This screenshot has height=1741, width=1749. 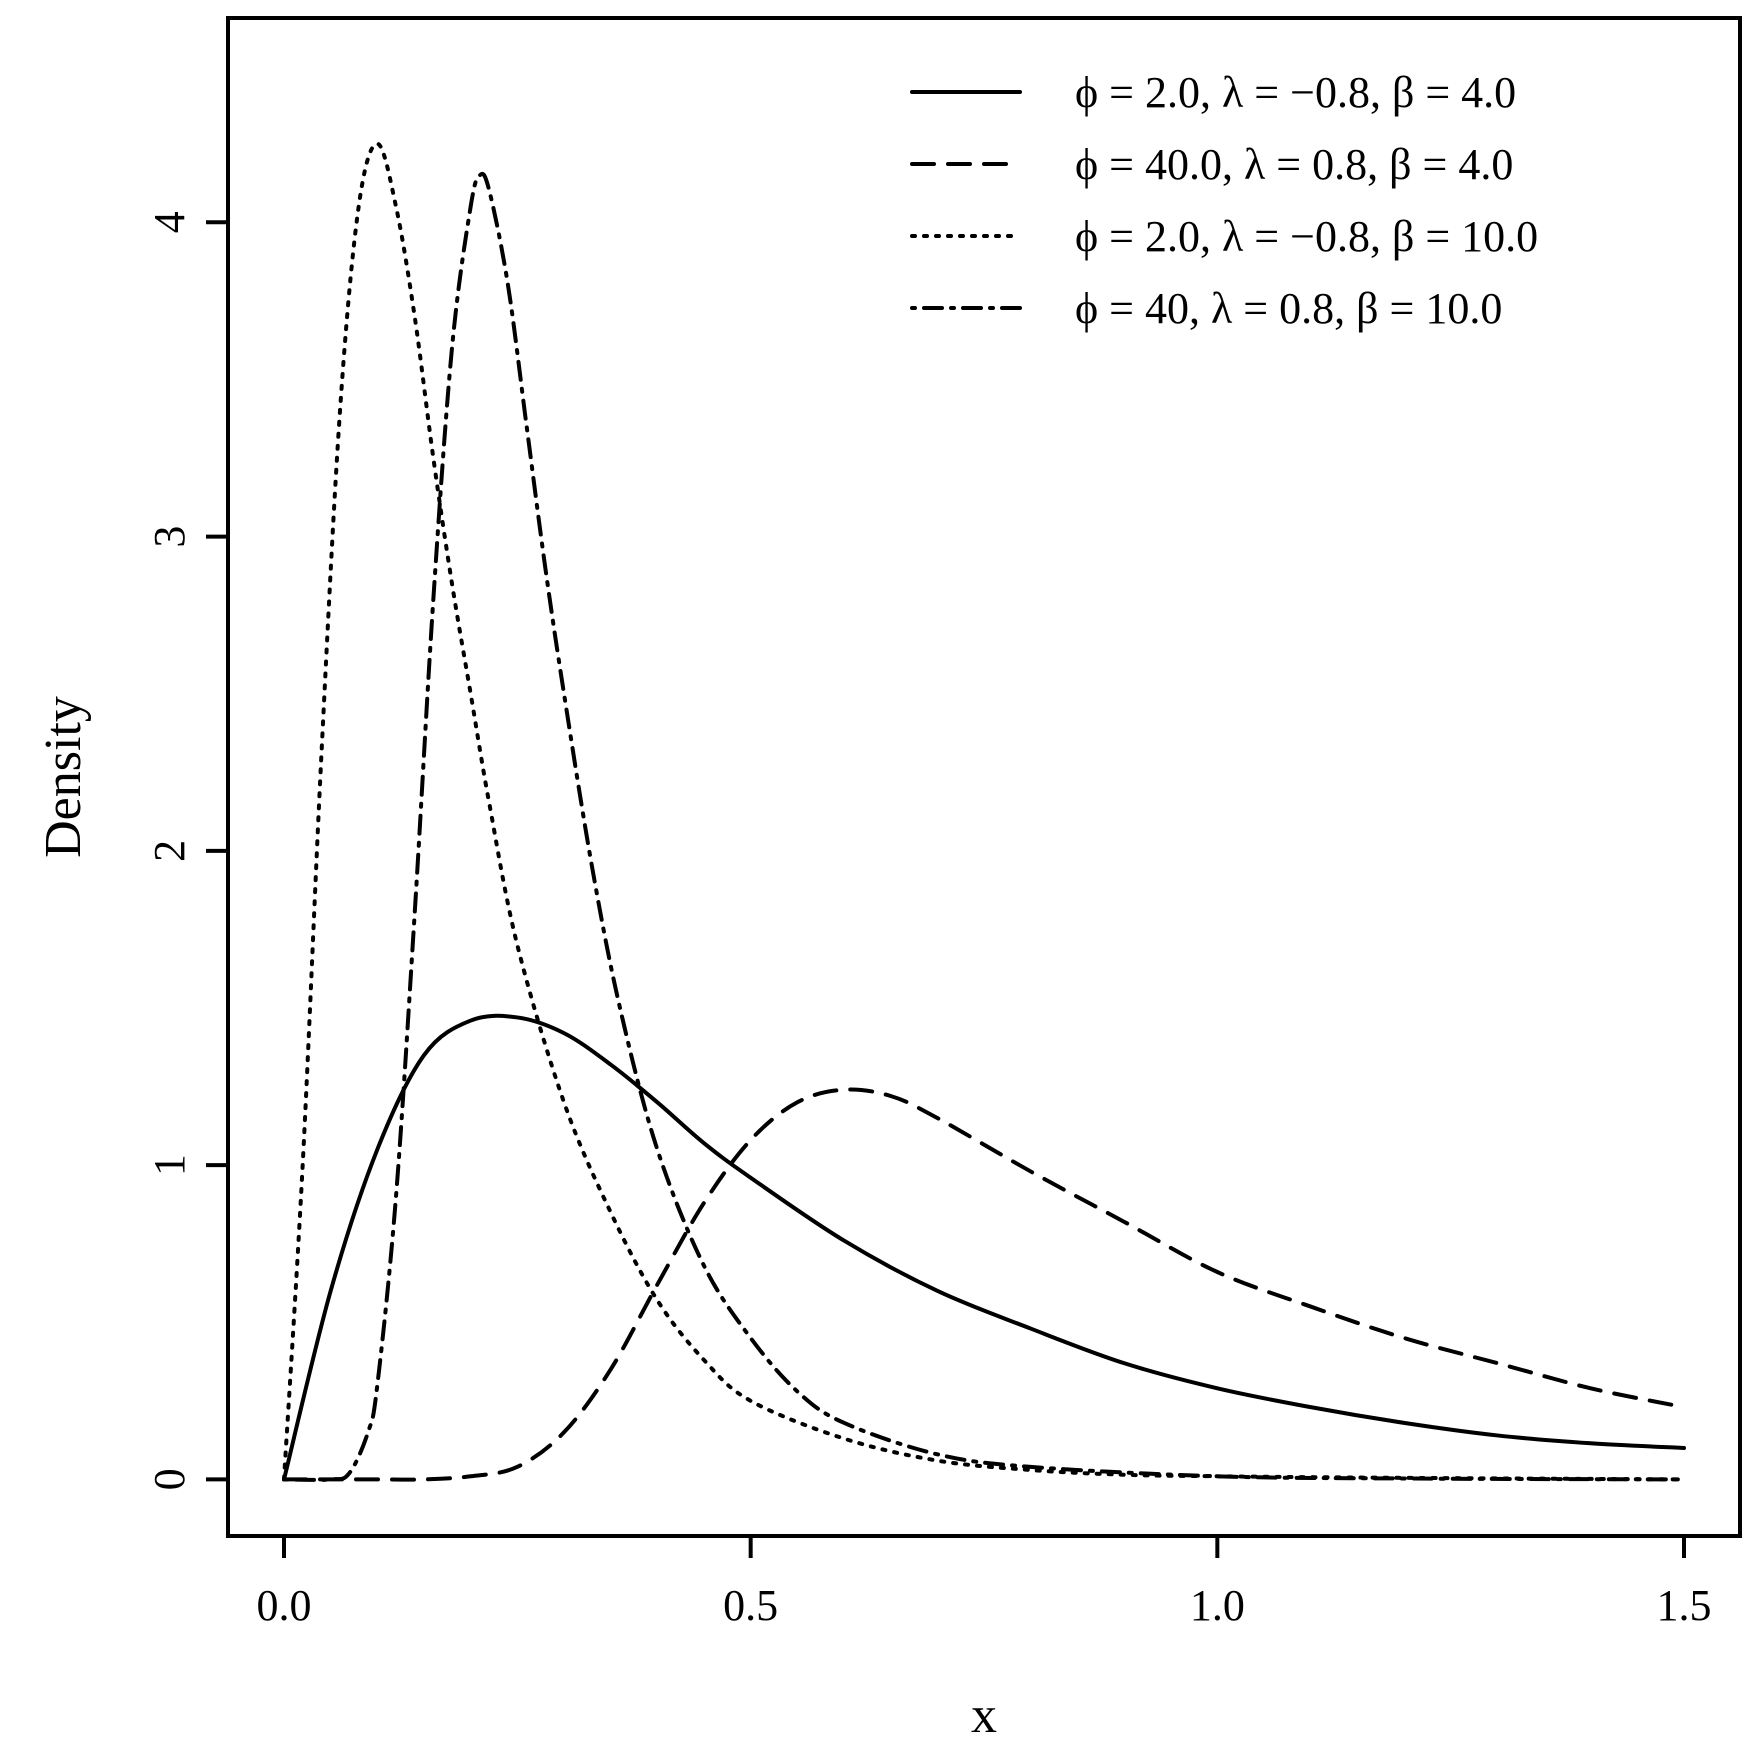 I want to click on y-tick-label: 2, so click(x=169, y=851).